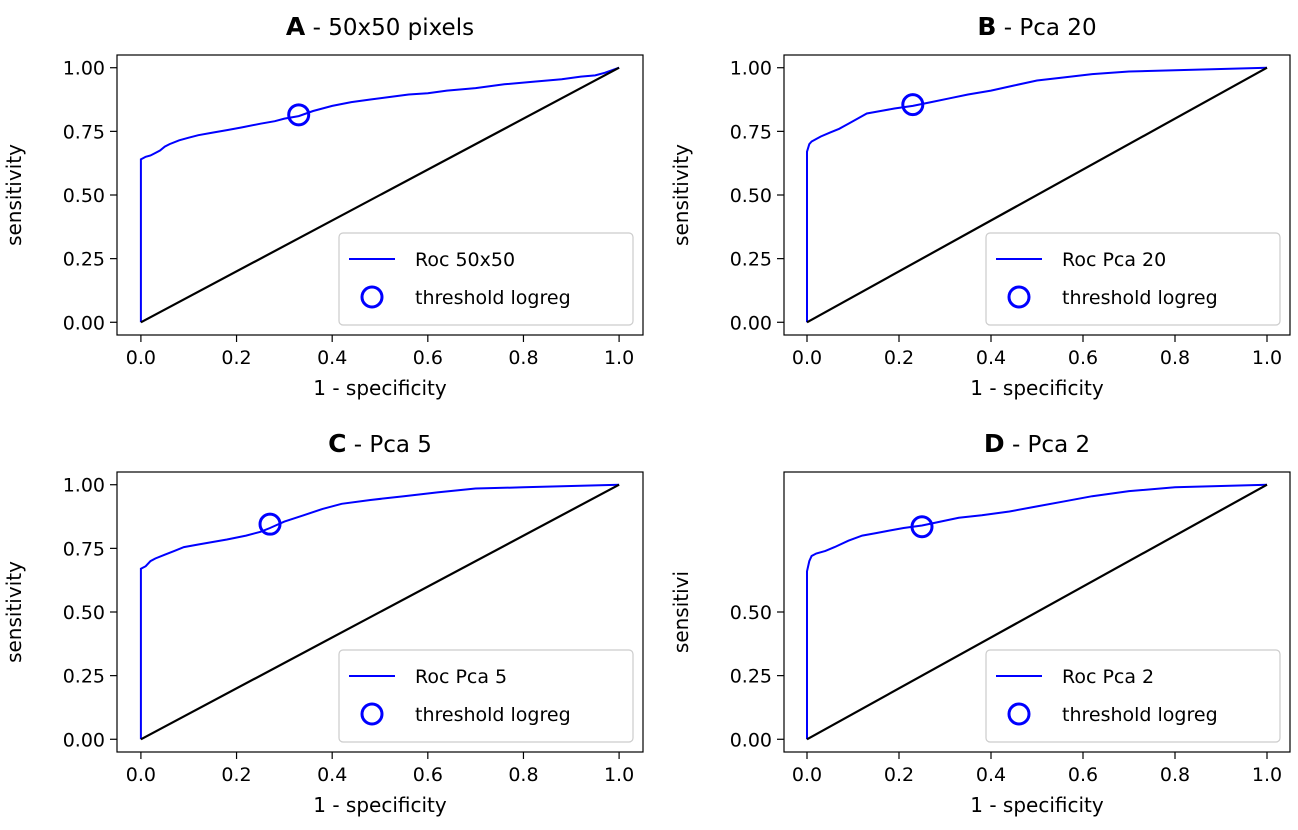 This screenshot has height=830, width=1298. What do you see at coordinates (1140, 298) in the screenshot?
I see `legend-label-threshold-logreg-b: threshold logreg` at bounding box center [1140, 298].